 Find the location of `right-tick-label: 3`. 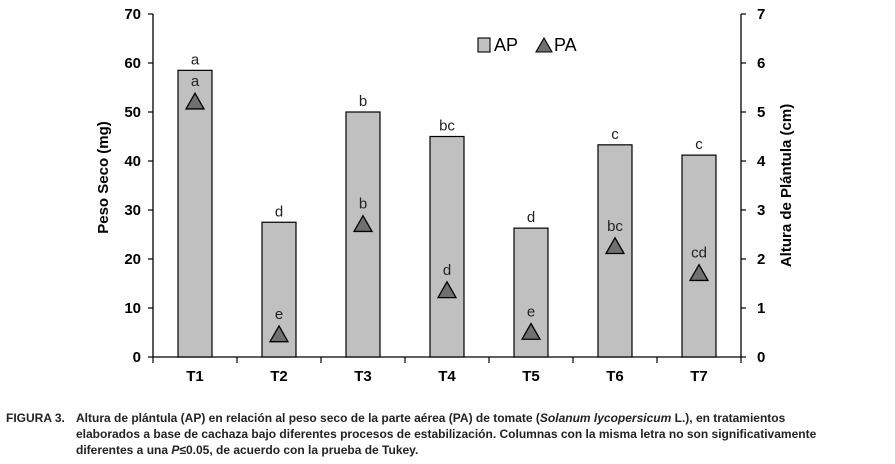

right-tick-label: 3 is located at coordinates (761, 210).